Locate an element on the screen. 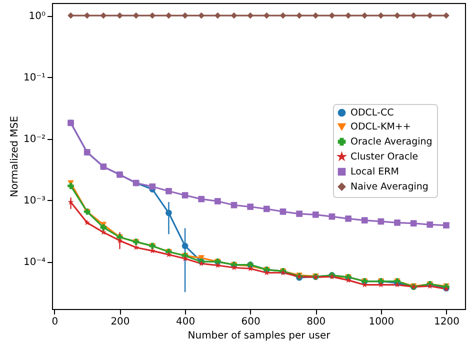  legend-label: Cluster Oracle is located at coordinates (384, 157).